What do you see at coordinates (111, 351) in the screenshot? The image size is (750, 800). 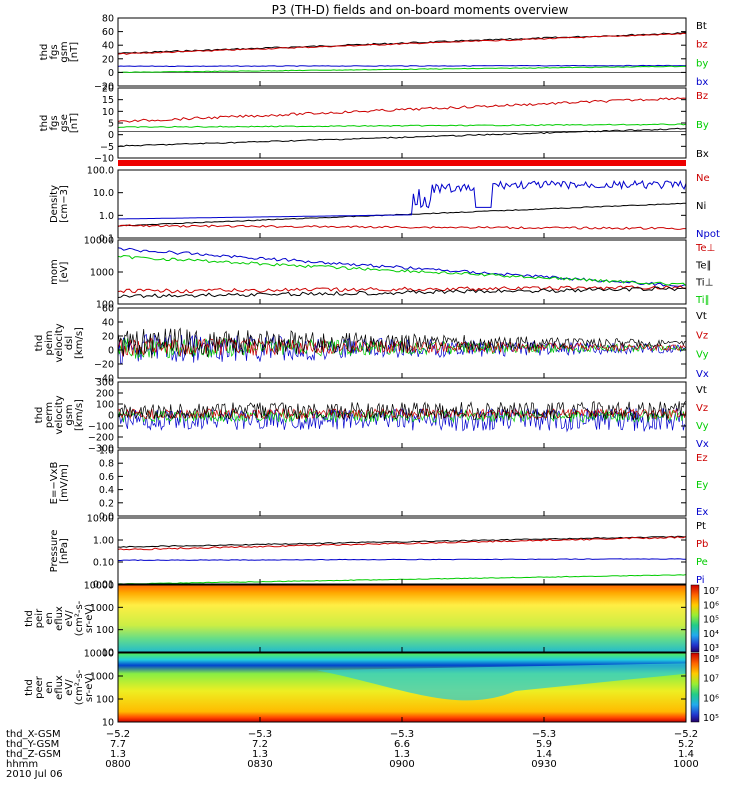 I see `y-tick-label: 0` at bounding box center [111, 351].